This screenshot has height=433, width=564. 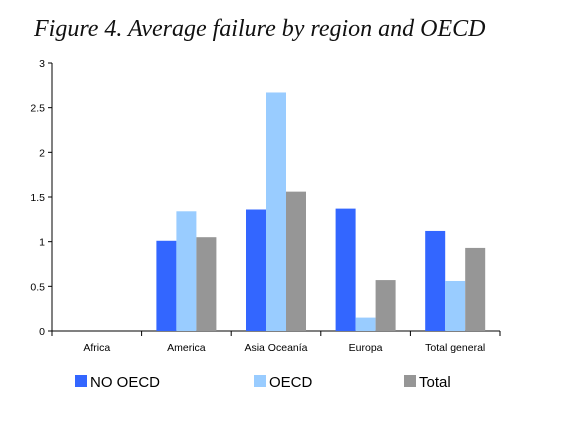 I want to click on y-tick-label: 1.5, so click(x=37, y=198).